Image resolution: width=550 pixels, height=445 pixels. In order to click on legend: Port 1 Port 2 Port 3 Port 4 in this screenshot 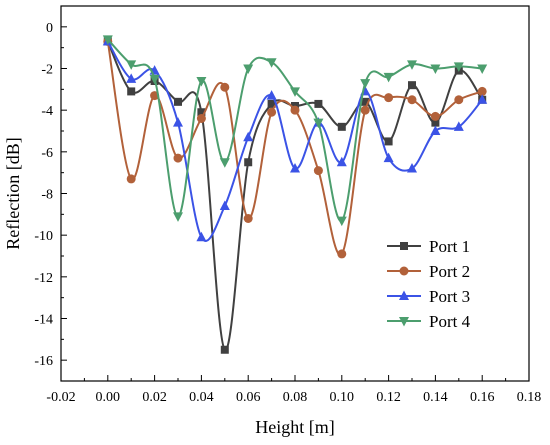, I will do `click(429, 284)`.